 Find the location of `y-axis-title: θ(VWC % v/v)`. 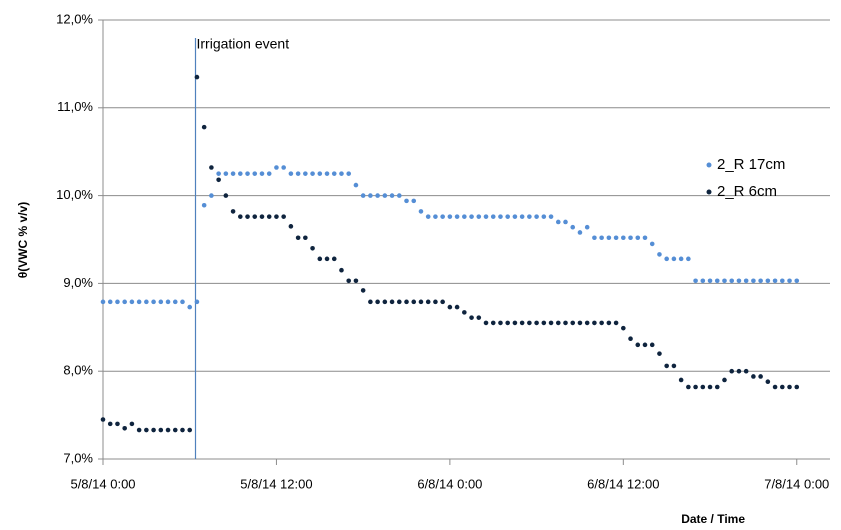

y-axis-title: θ(VWC % v/v) is located at coordinates (23, 240).